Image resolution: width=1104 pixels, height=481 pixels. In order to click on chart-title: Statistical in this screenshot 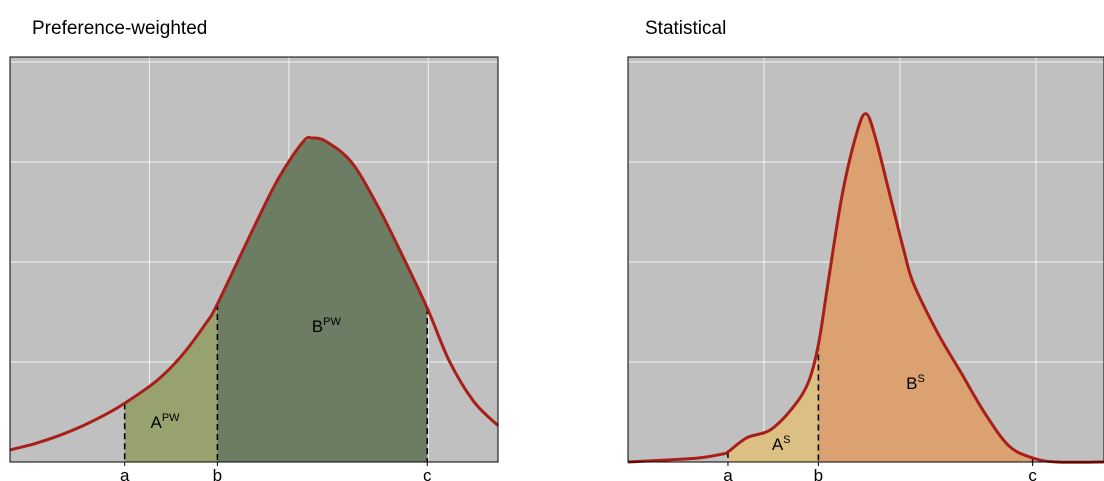, I will do `click(686, 28)`.